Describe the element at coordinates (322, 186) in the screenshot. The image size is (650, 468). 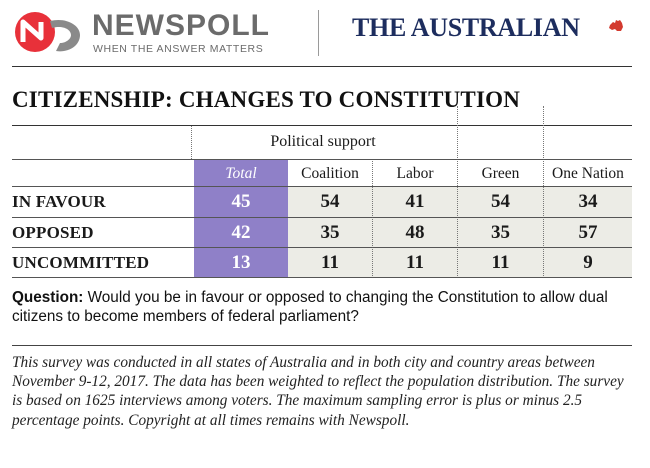
I see `column-head-rule` at that location.